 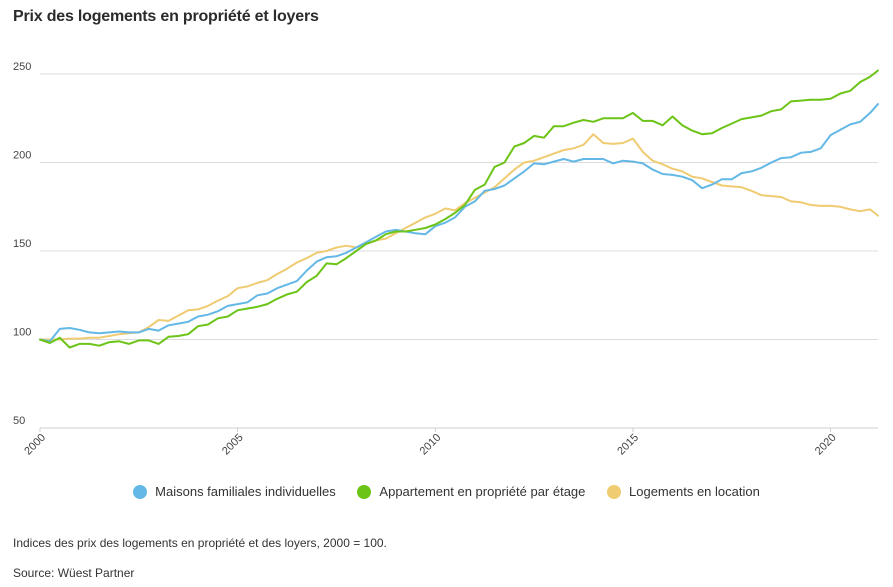 I want to click on legend-label-location: Logements en location, so click(x=694, y=491).